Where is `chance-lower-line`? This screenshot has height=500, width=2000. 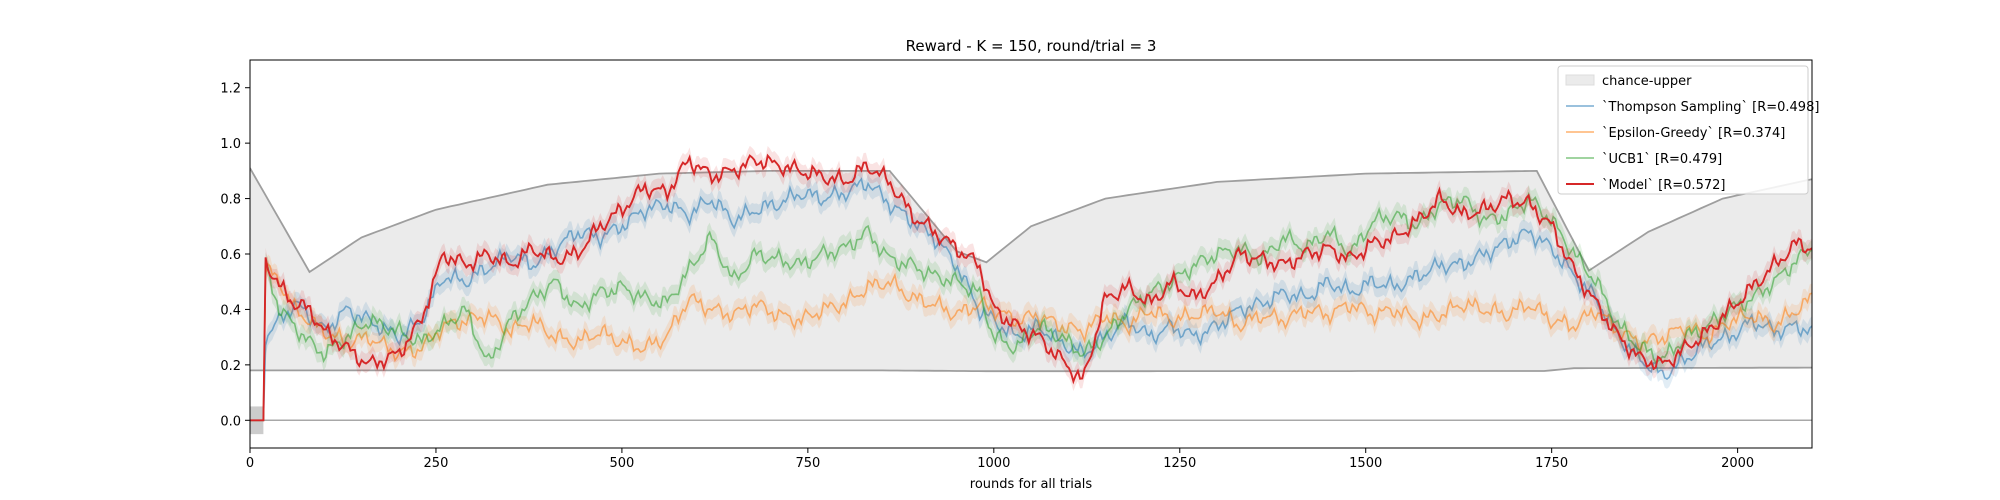 chance-lower-line is located at coordinates (1031, 369).